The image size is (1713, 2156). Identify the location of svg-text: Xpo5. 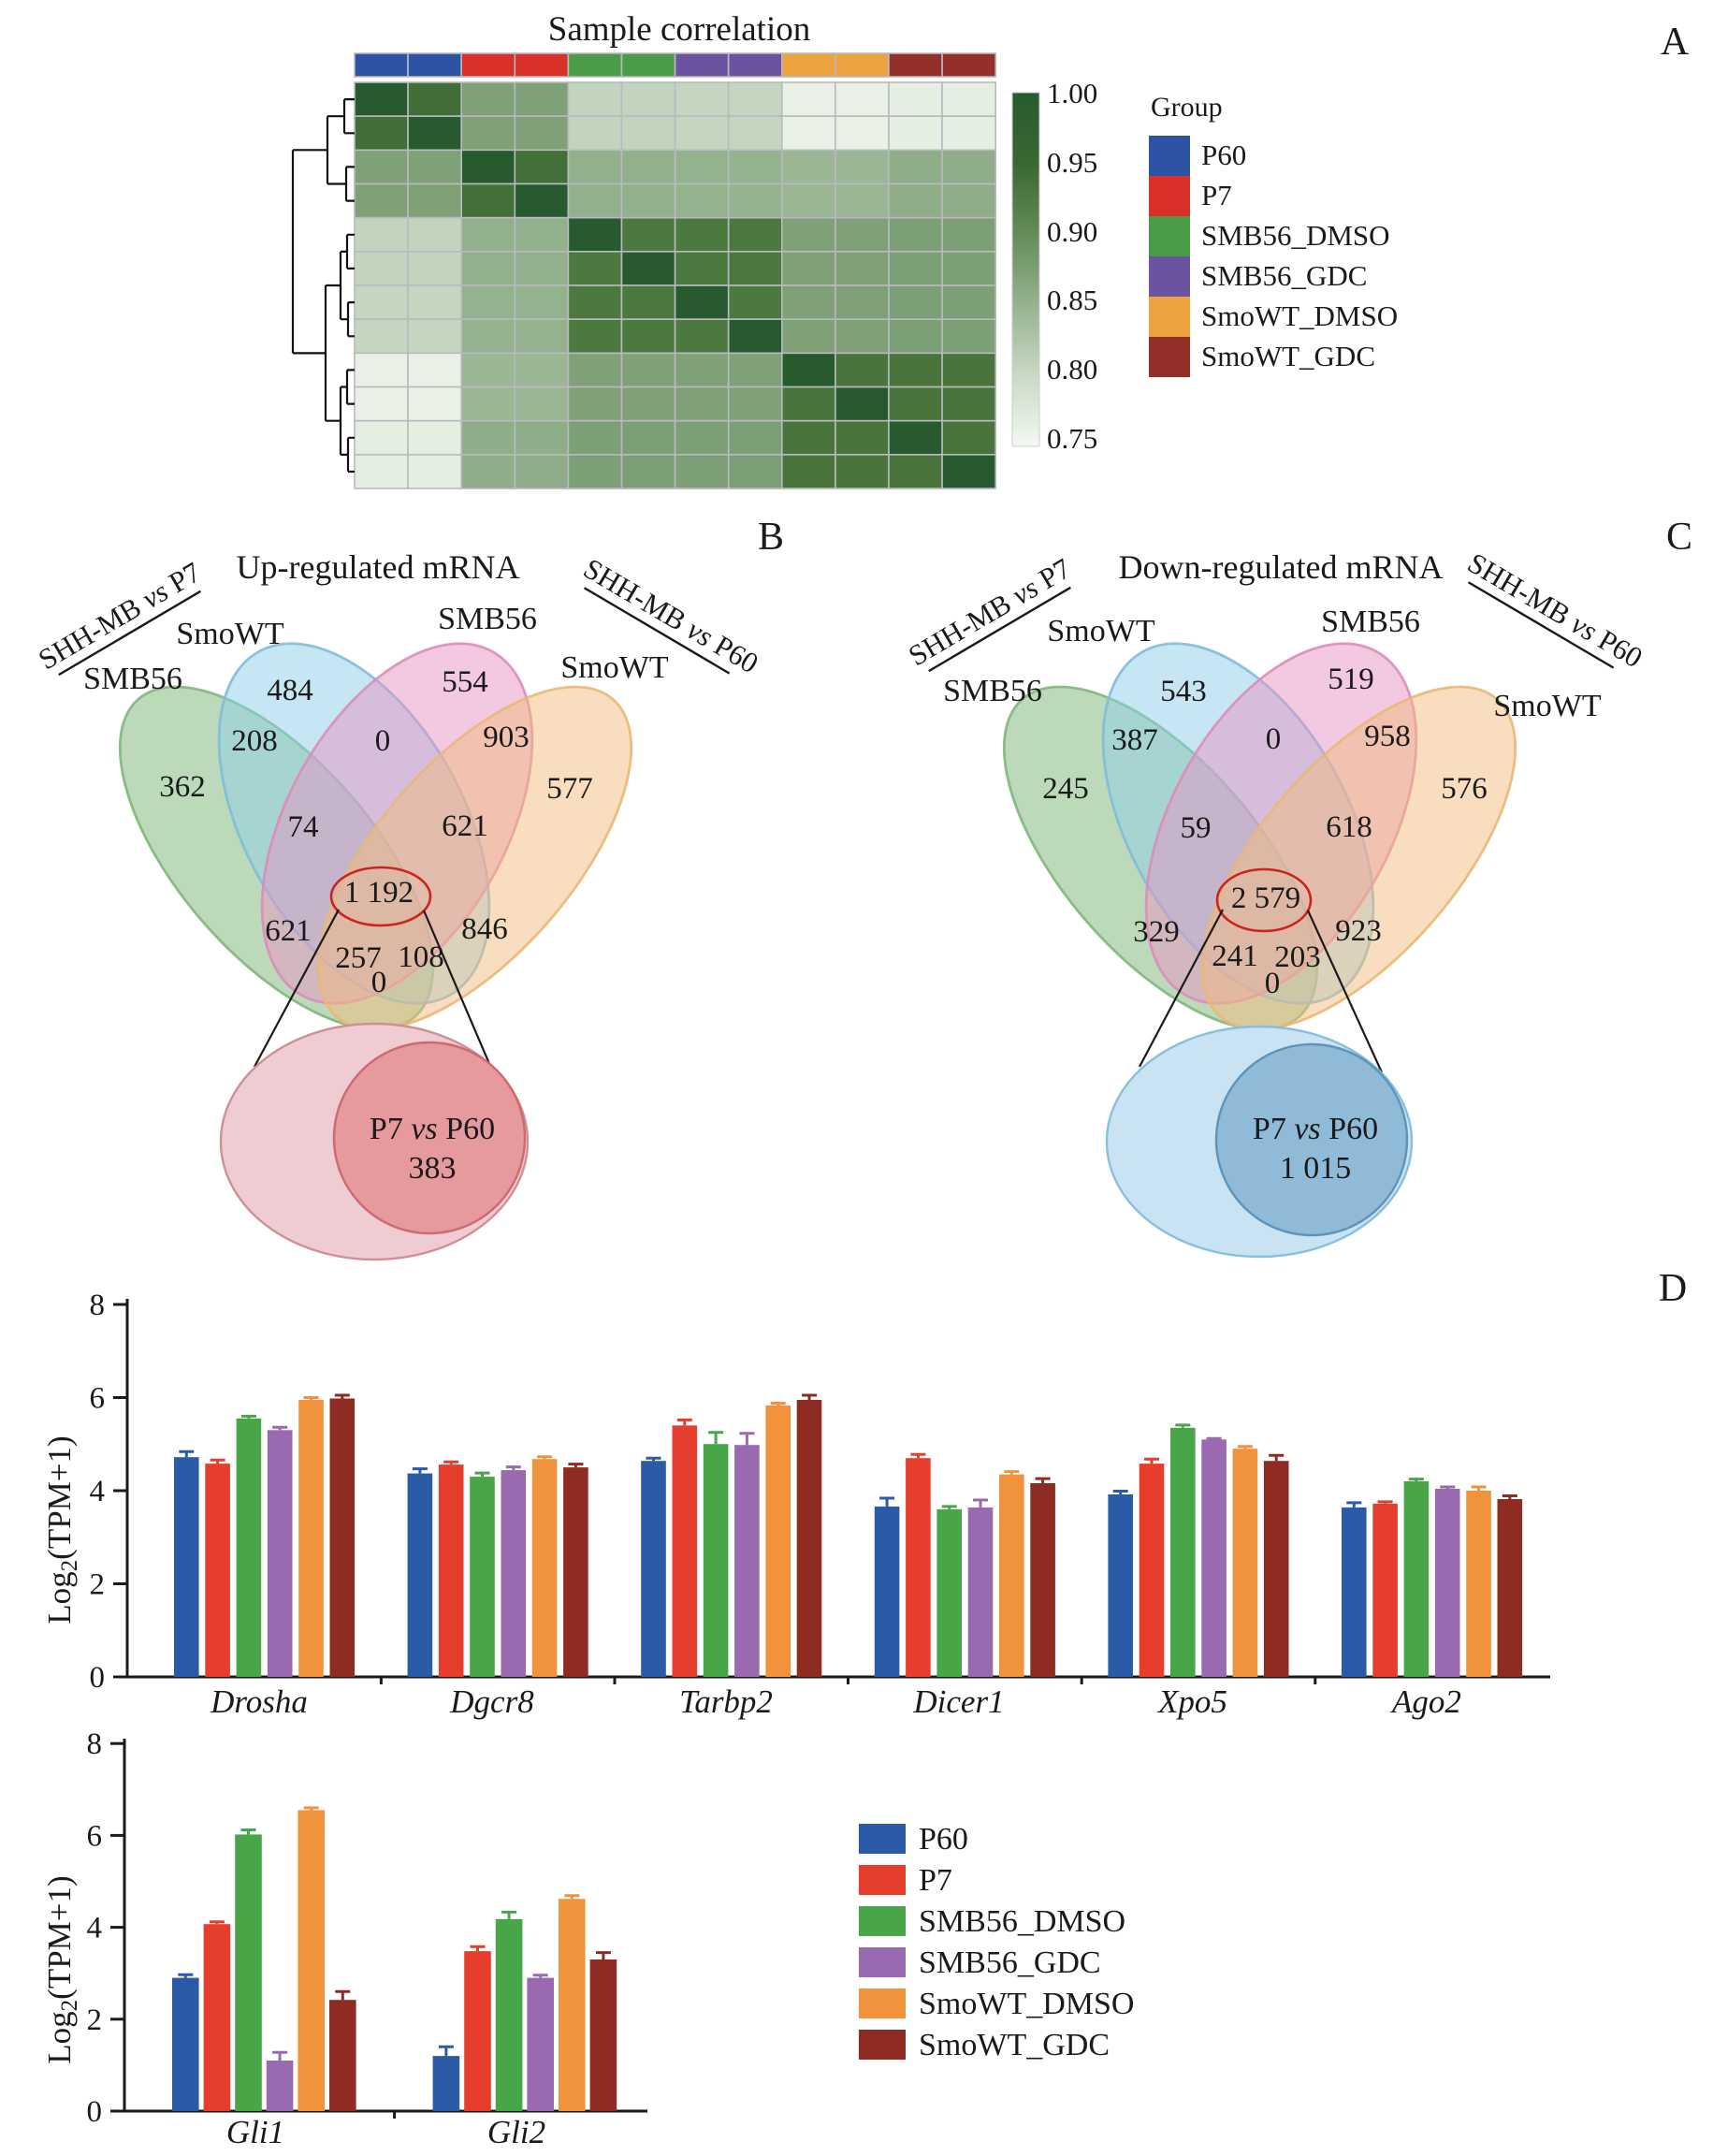
(1192, 1701).